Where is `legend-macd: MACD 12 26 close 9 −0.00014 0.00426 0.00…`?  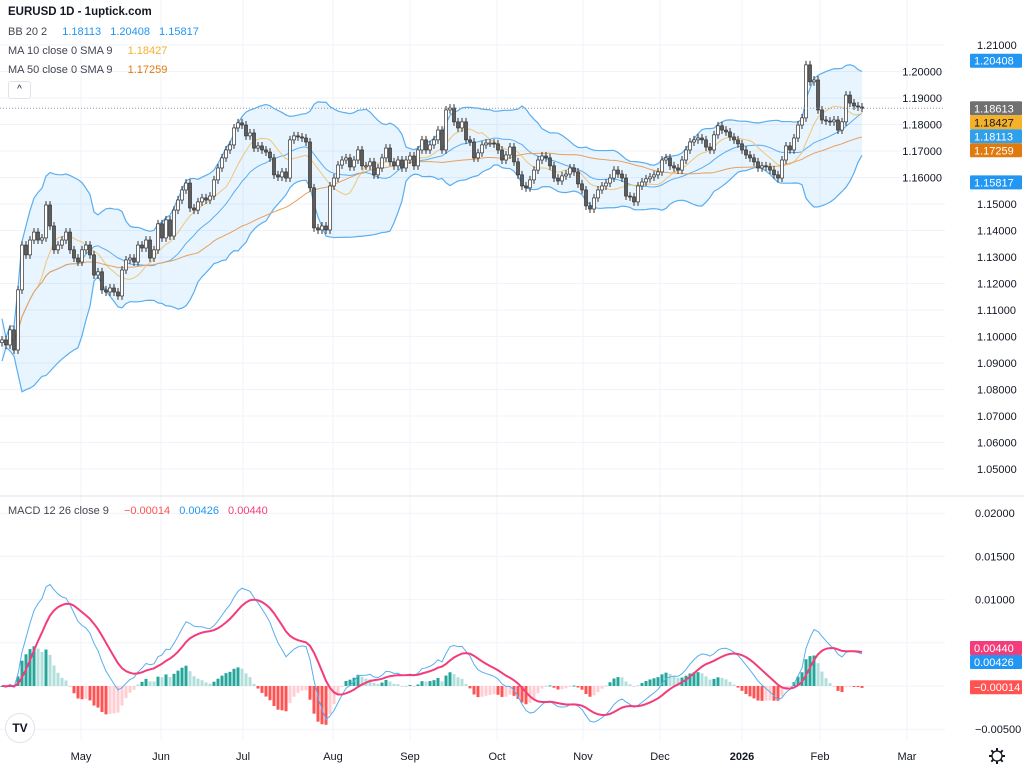
legend-macd: MACD 12 26 close 9 −0.00014 0.00426 0.00… is located at coordinates (138, 511).